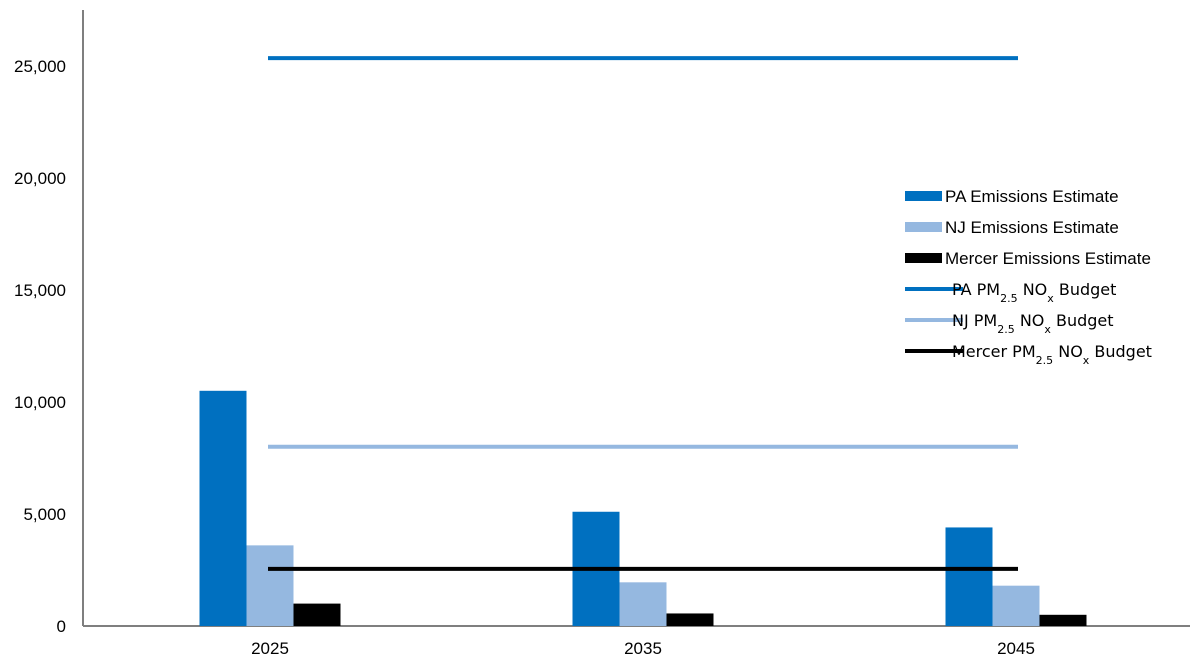  I want to click on y-tick-label: 10,000, so click(40, 402).